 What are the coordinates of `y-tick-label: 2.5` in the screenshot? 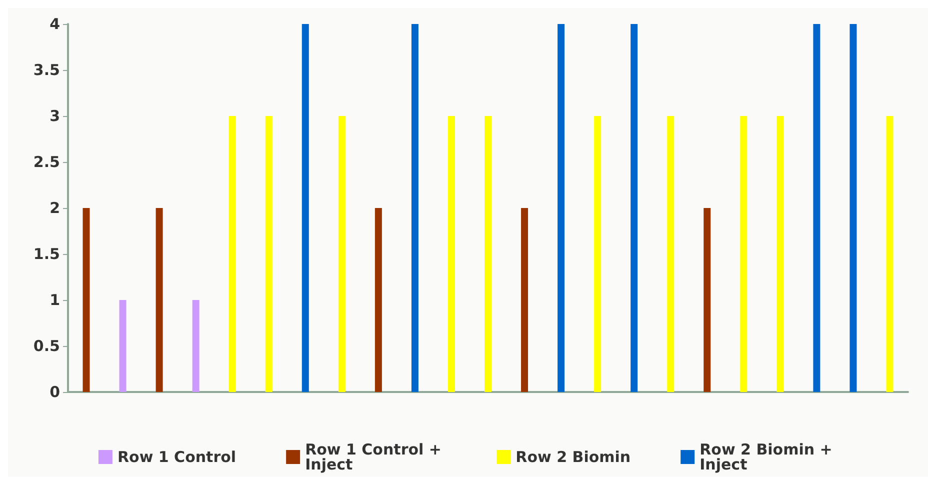 It's located at (46, 162).